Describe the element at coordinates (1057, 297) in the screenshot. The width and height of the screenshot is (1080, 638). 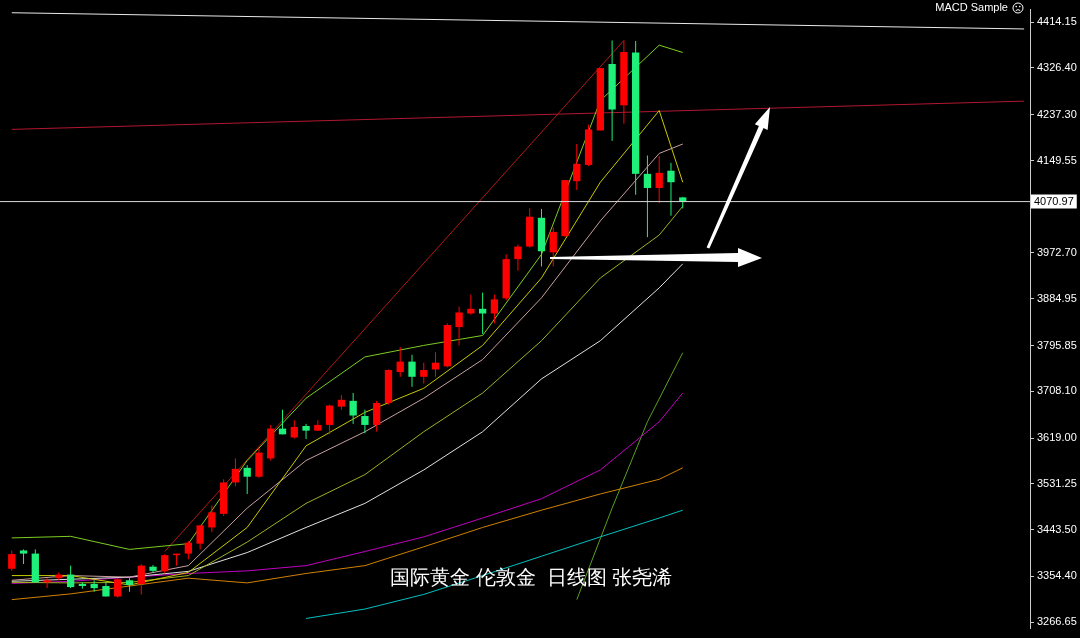
I see `y-tick-label: 3884.95` at that location.